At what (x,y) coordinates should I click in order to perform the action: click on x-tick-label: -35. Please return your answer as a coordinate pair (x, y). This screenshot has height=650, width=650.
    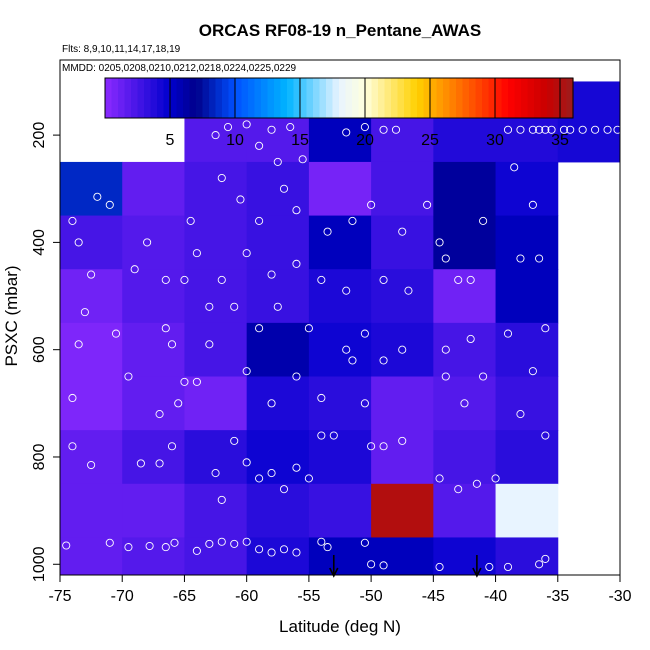
    Looking at the image, I should click on (557, 596).